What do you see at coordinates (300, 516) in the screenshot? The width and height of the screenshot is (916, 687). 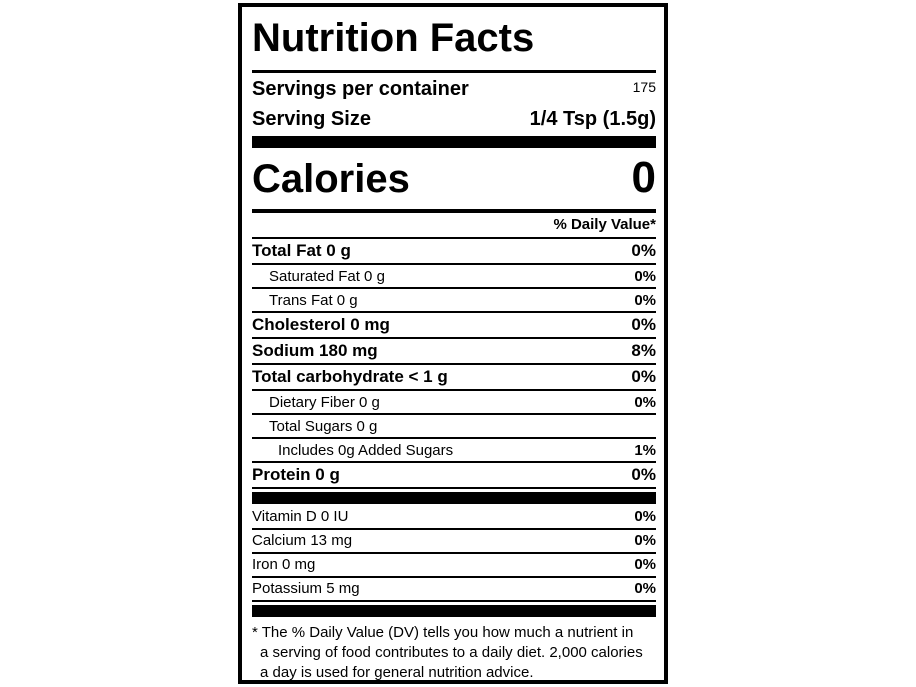 I see `vitamin-name: Vitamin D 0 IU` at bounding box center [300, 516].